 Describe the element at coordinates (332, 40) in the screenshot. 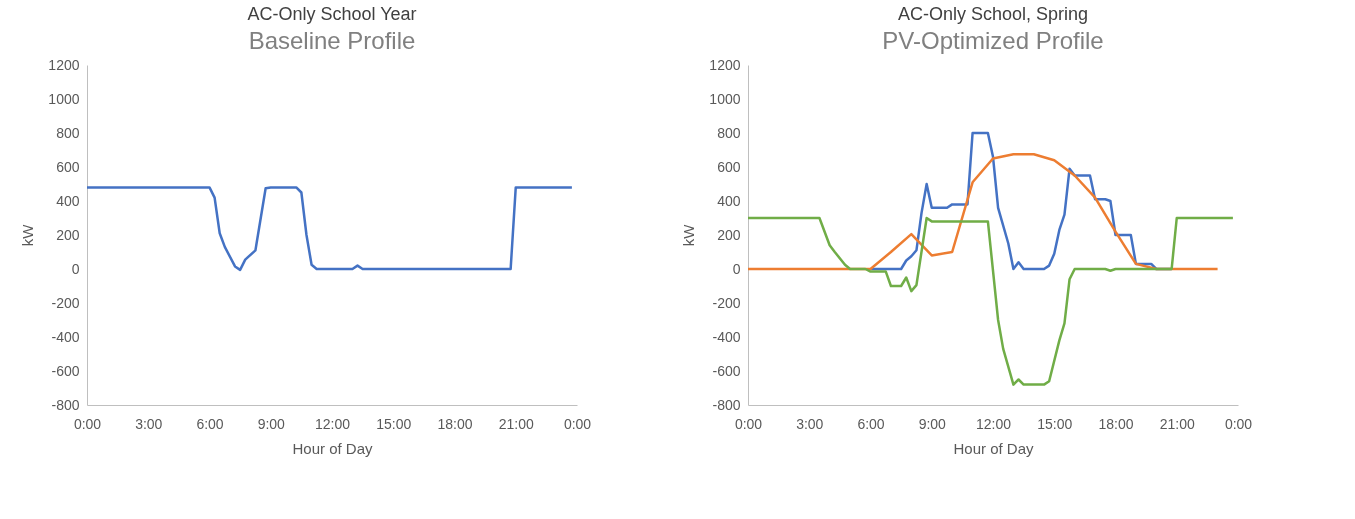

I see `chart-subtitle: Baseline Profile` at that location.